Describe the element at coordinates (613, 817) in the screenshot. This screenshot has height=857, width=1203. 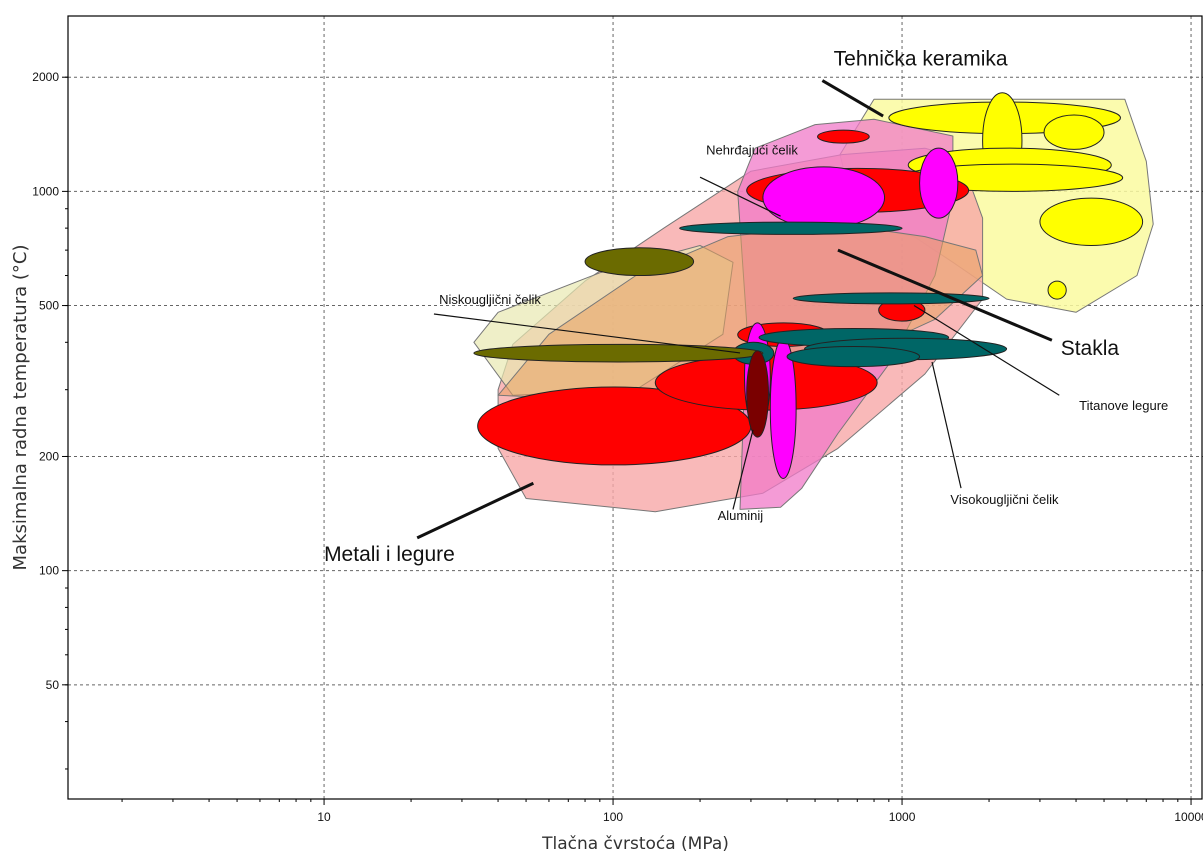
I see `x-tick-label: 100` at that location.